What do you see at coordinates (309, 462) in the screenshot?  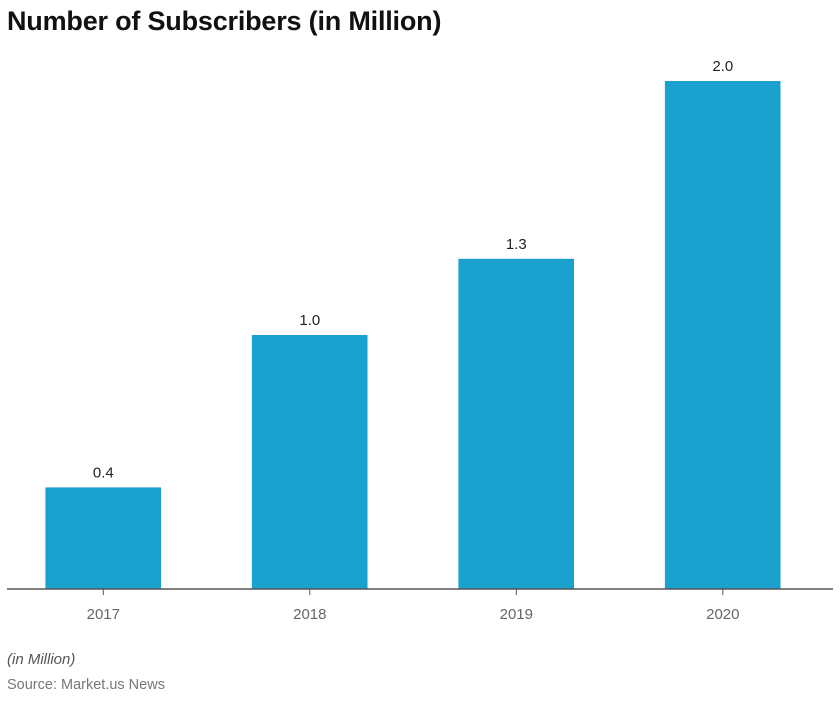 I see `bar-2018` at bounding box center [309, 462].